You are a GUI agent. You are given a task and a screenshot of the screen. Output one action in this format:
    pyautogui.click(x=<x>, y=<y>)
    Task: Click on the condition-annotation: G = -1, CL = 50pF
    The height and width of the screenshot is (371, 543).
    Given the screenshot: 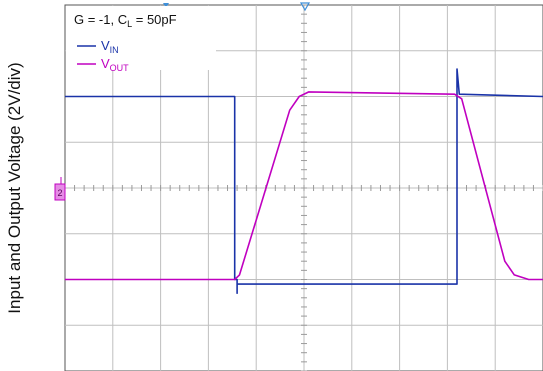 What is the action you would take?
    pyautogui.click(x=125, y=20)
    